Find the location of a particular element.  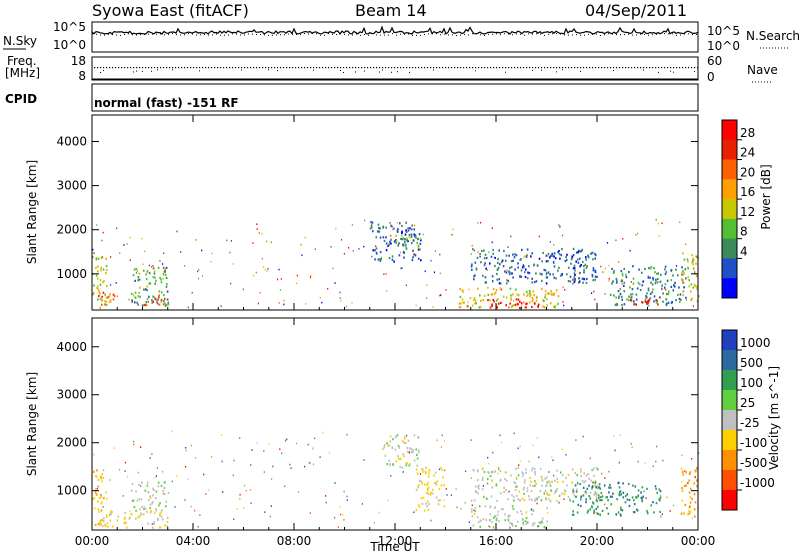

colorbar-tick-label: 100 is located at coordinates (751, 383).